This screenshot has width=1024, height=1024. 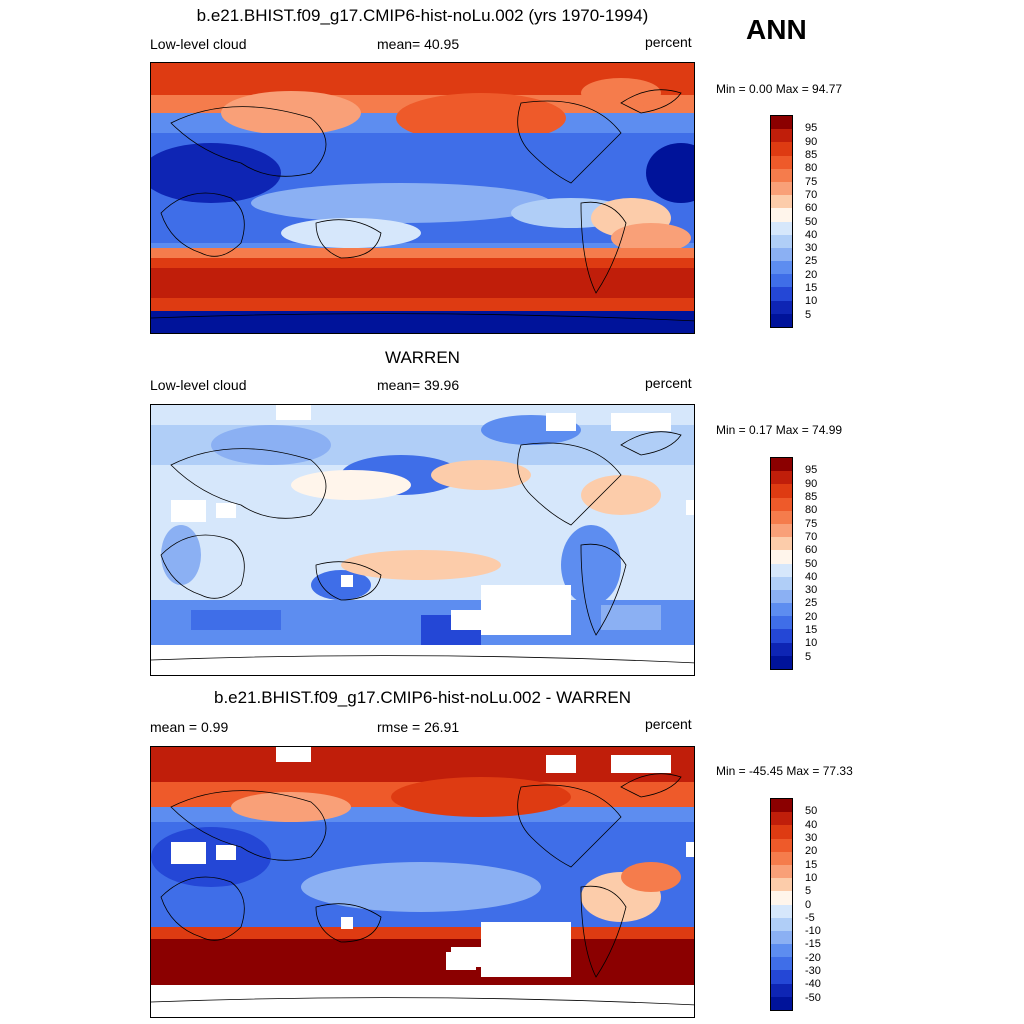 I want to click on panel-1-minmax: Min = 0.00 Max = 94.77, so click(x=779, y=89).